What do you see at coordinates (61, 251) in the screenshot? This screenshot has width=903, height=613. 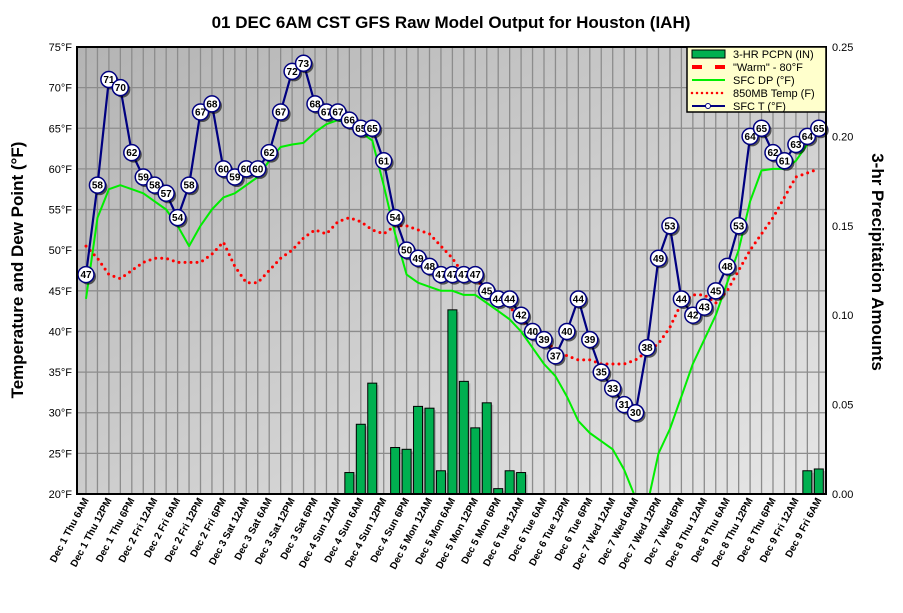 I see `y-tick-label: 50°F` at bounding box center [61, 251].